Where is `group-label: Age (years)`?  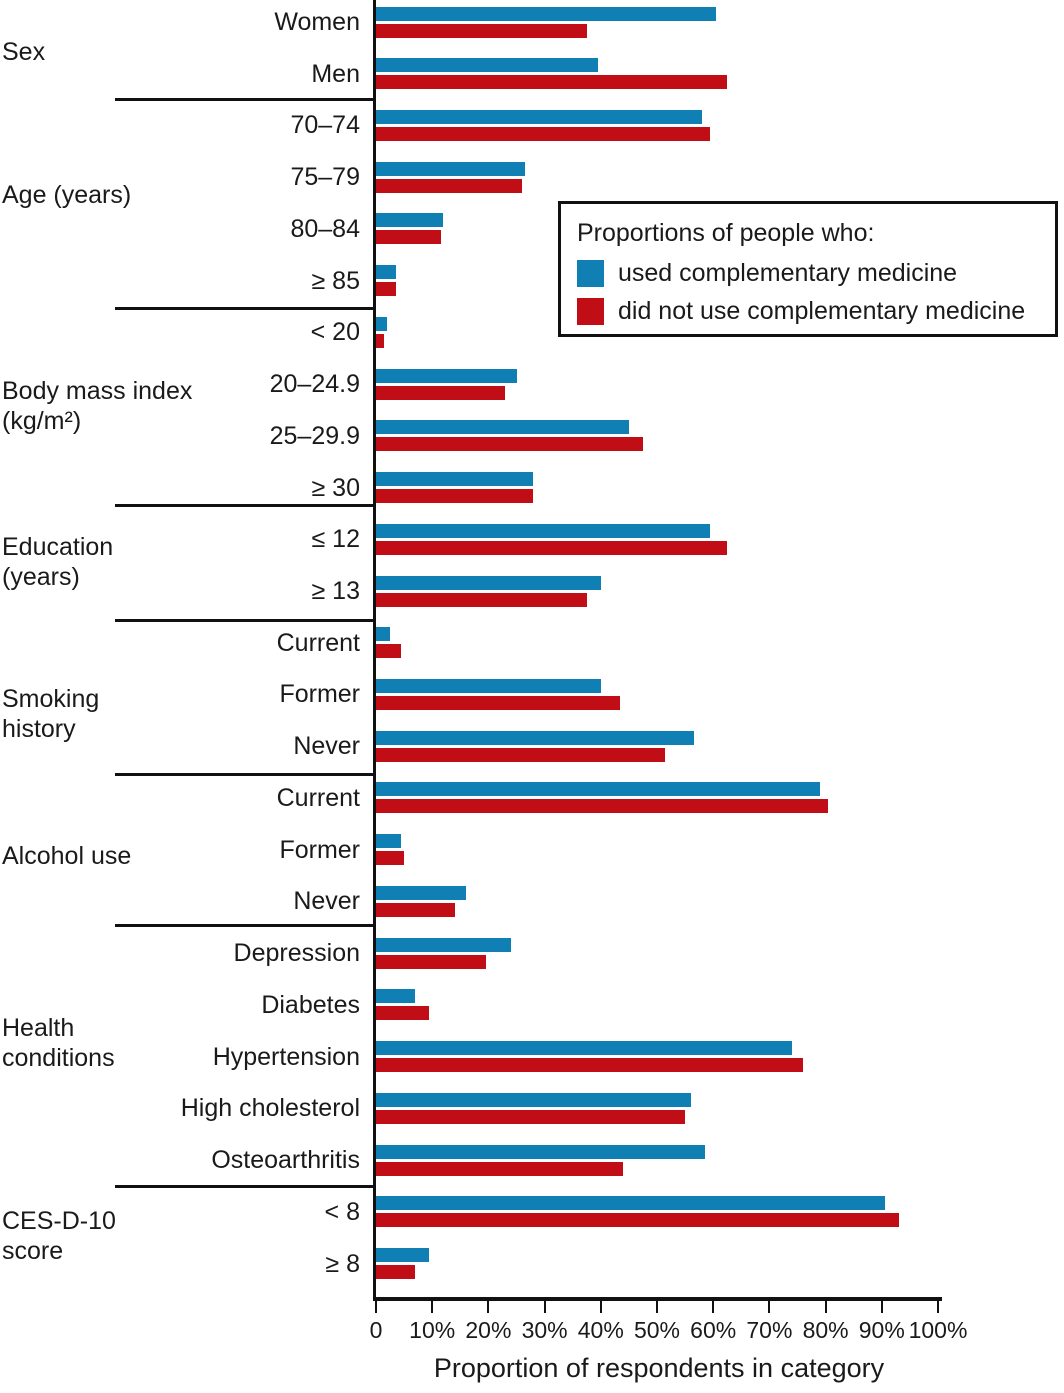
group-label: Age (years) is located at coordinates (66, 195).